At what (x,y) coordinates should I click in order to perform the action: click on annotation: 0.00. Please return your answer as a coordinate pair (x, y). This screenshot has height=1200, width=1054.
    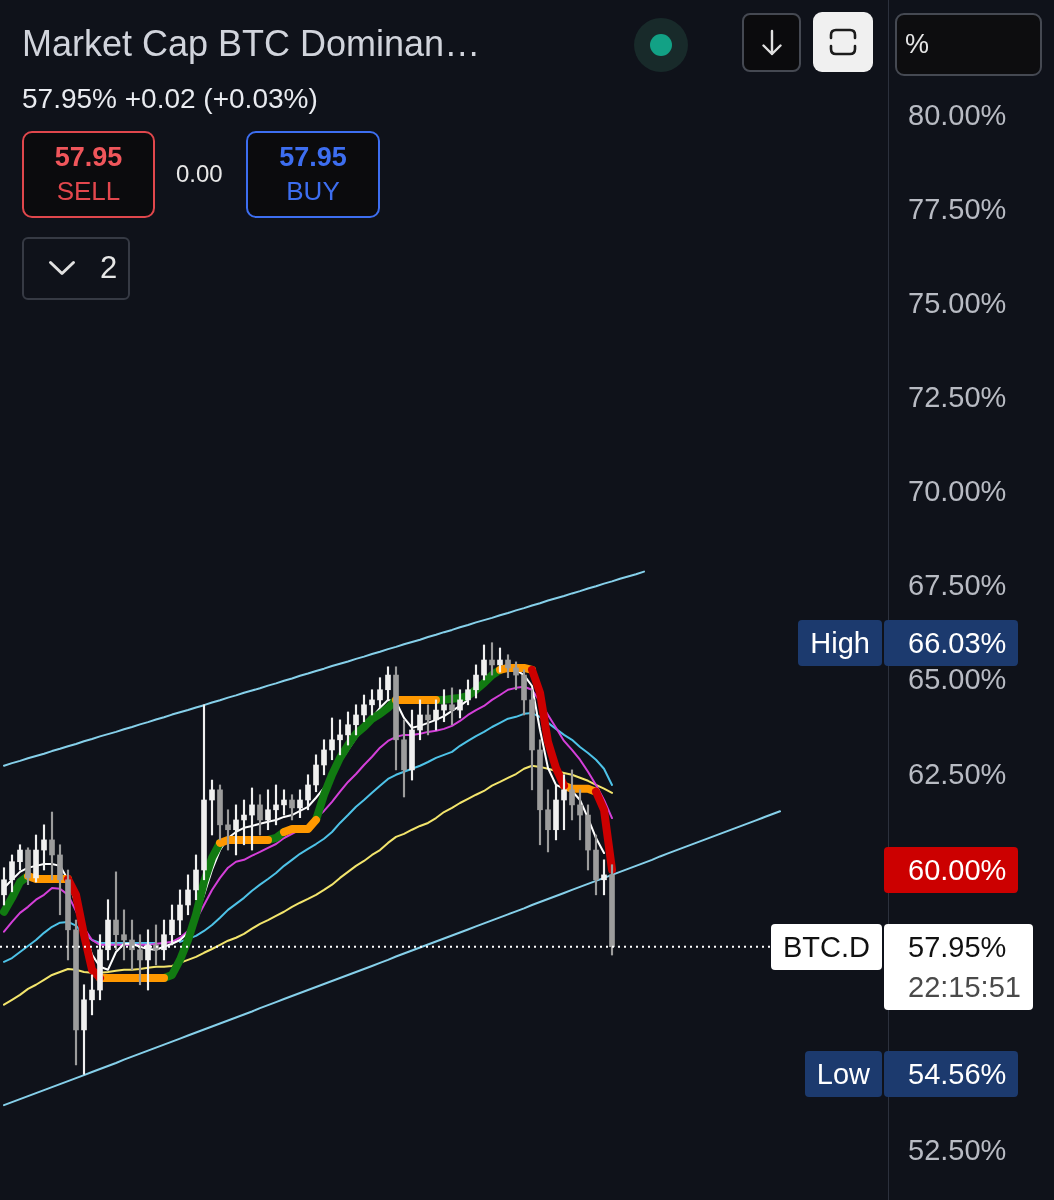
    Looking at the image, I should click on (199, 174).